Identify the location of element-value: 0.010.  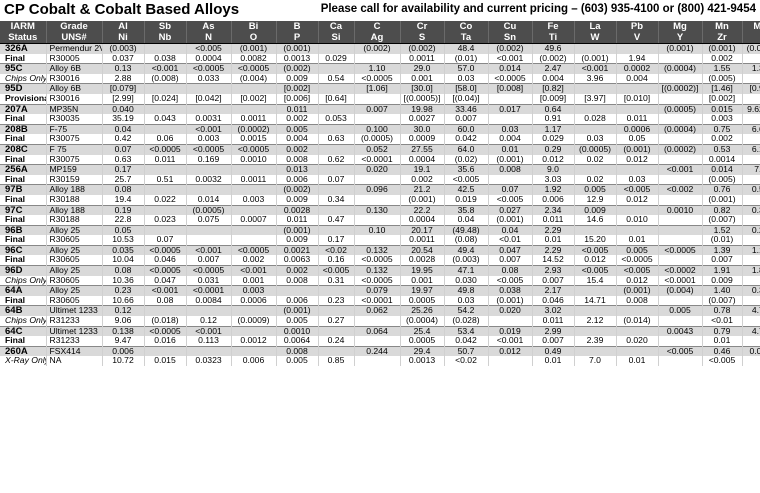
(636, 220).